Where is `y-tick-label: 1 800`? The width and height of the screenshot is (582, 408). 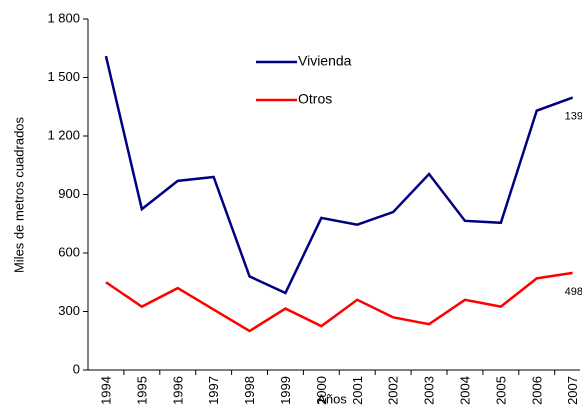
y-tick-label: 1 800 is located at coordinates (63, 17).